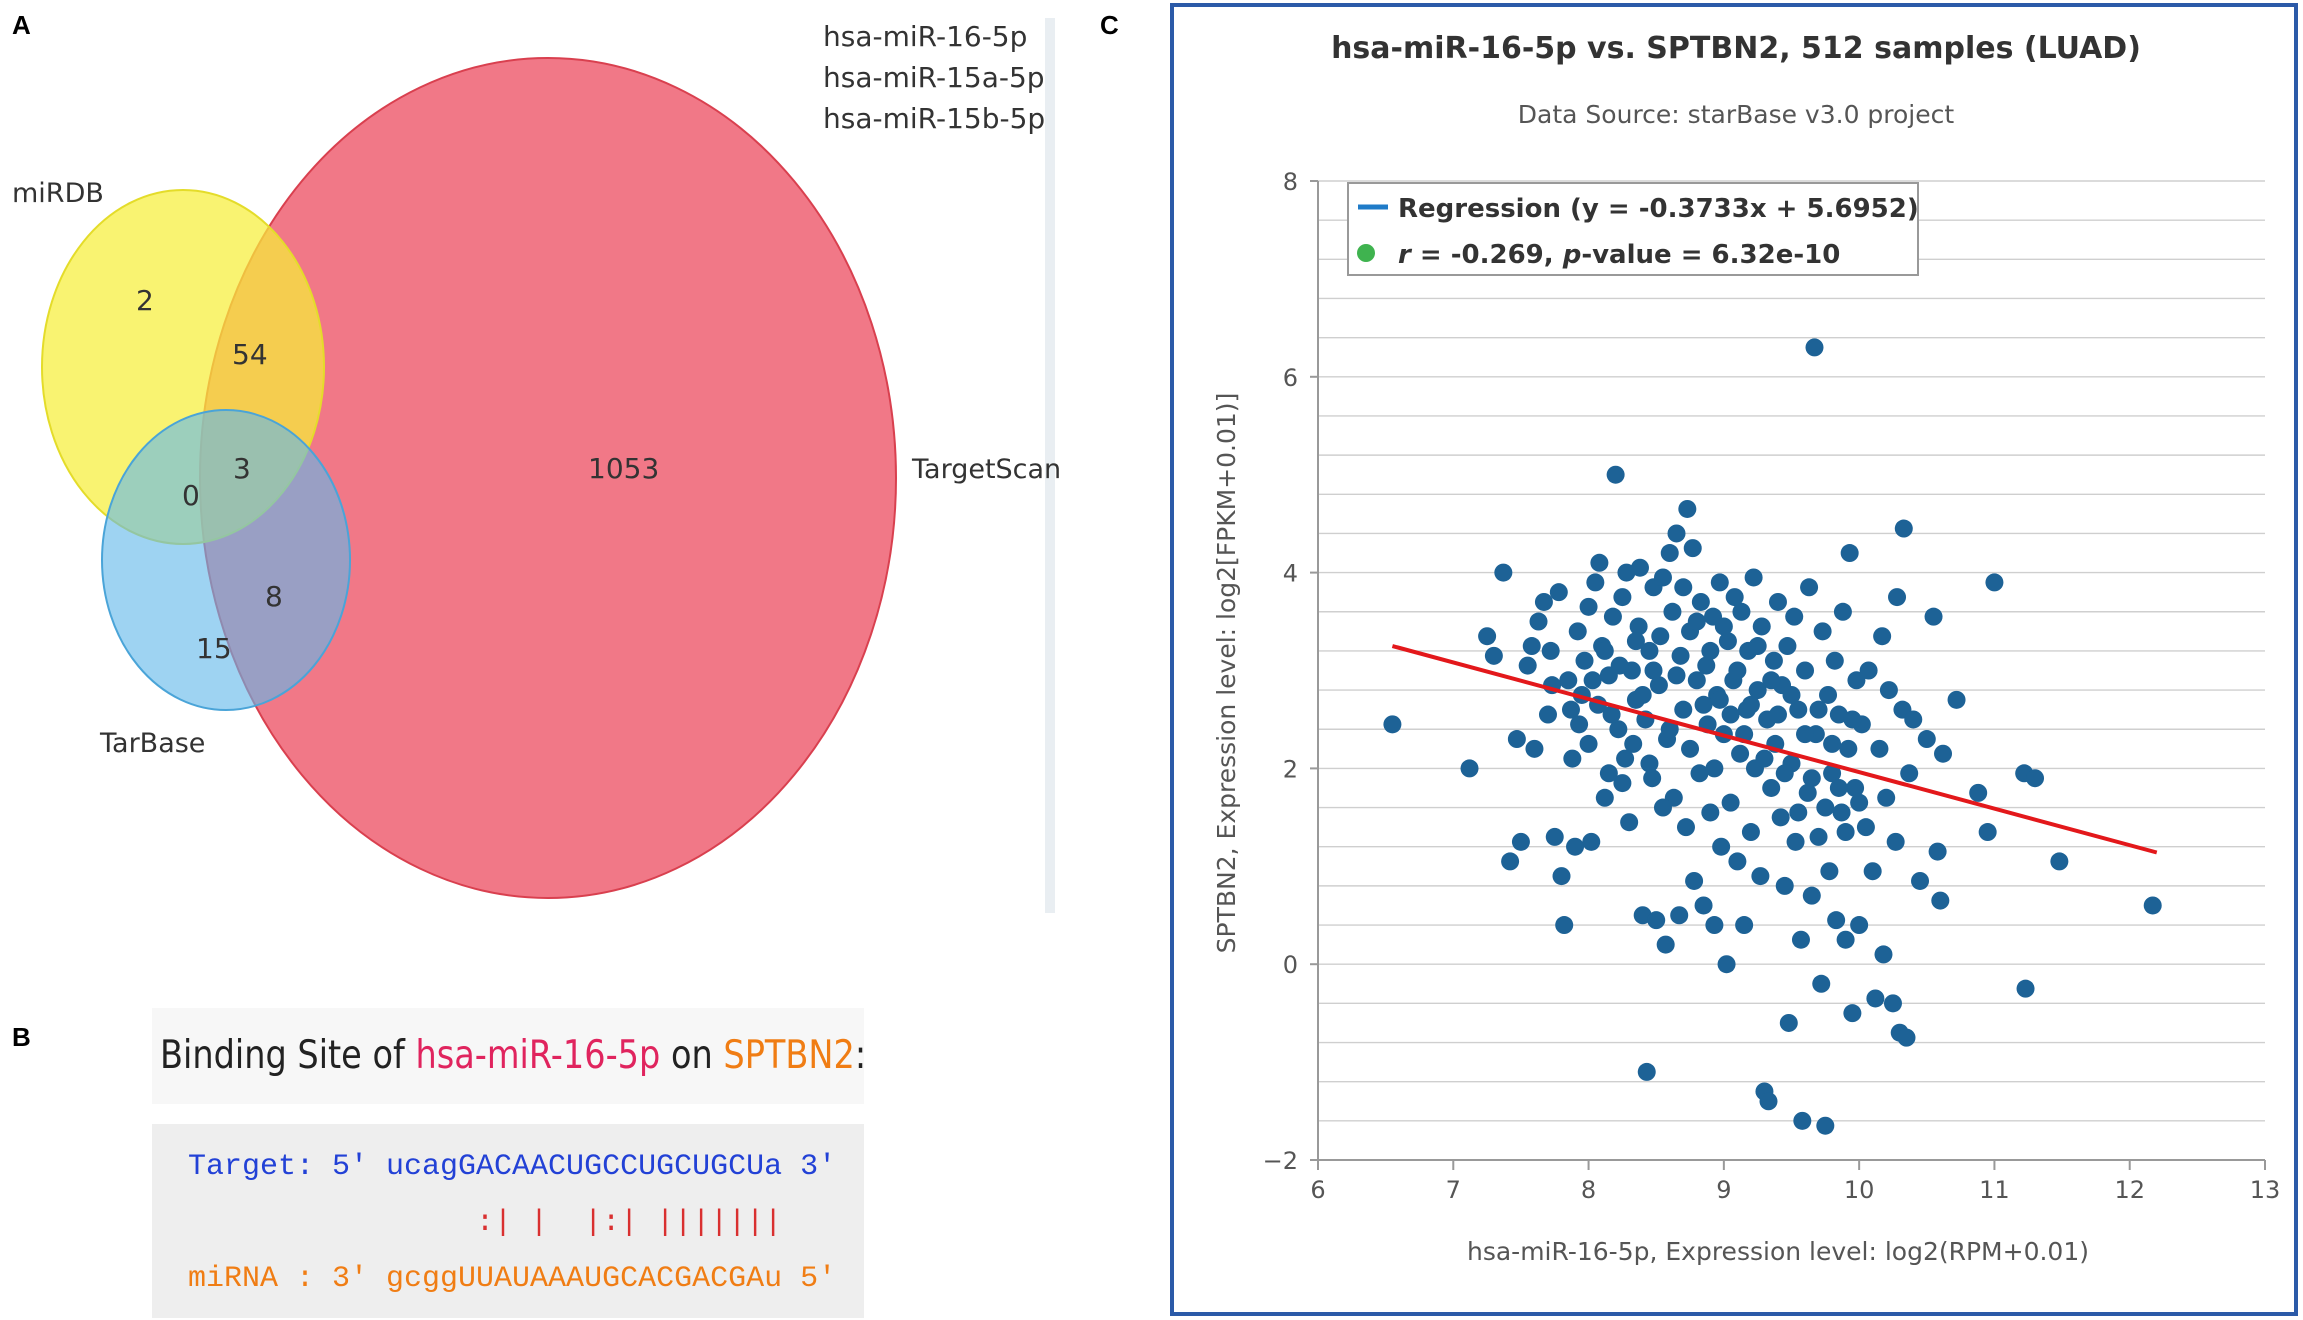  I want to click on y-tick-label: −2, so click(1280, 1161).